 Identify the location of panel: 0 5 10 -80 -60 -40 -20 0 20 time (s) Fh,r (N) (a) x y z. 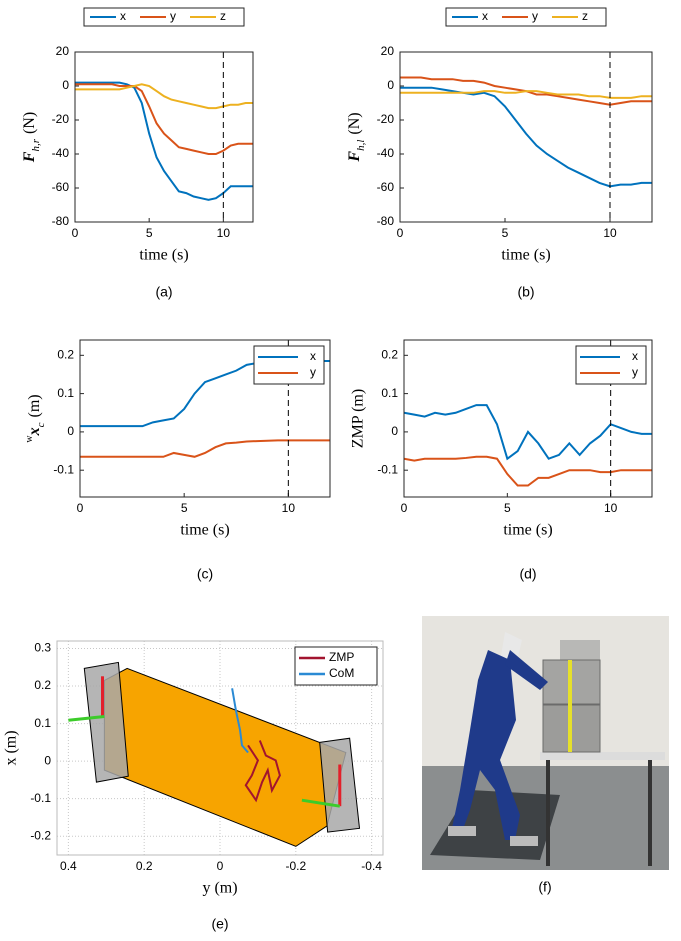
(137, 153).